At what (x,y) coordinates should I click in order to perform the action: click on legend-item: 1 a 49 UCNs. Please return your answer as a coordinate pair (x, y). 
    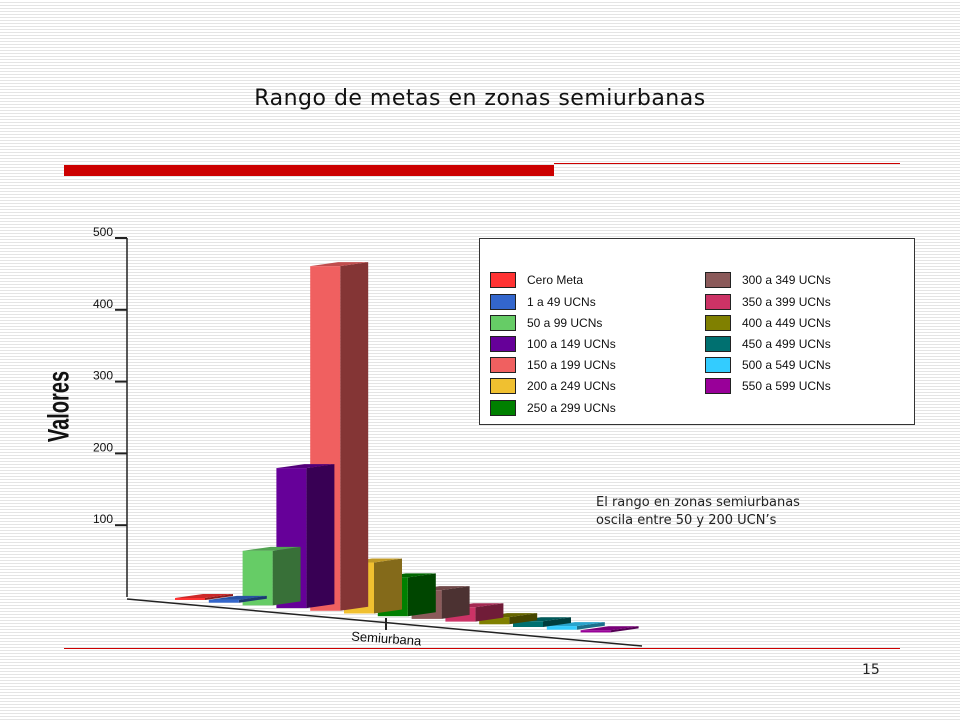
    Looking at the image, I should click on (543, 302).